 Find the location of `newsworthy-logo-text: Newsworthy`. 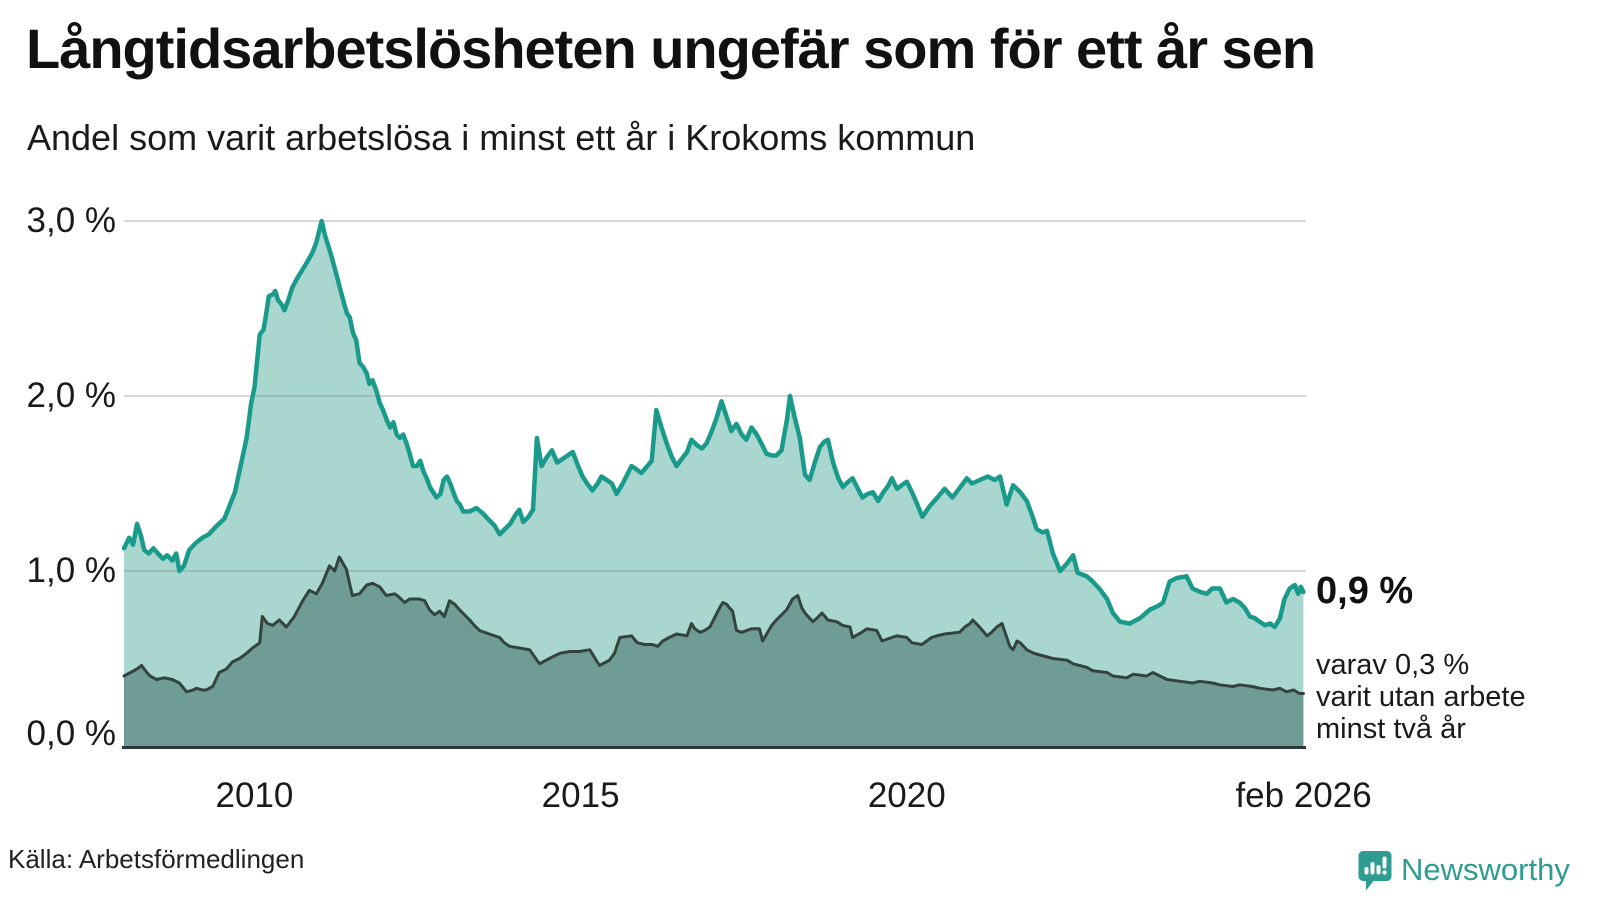

newsworthy-logo-text: Newsworthy is located at coordinates (1485, 869).